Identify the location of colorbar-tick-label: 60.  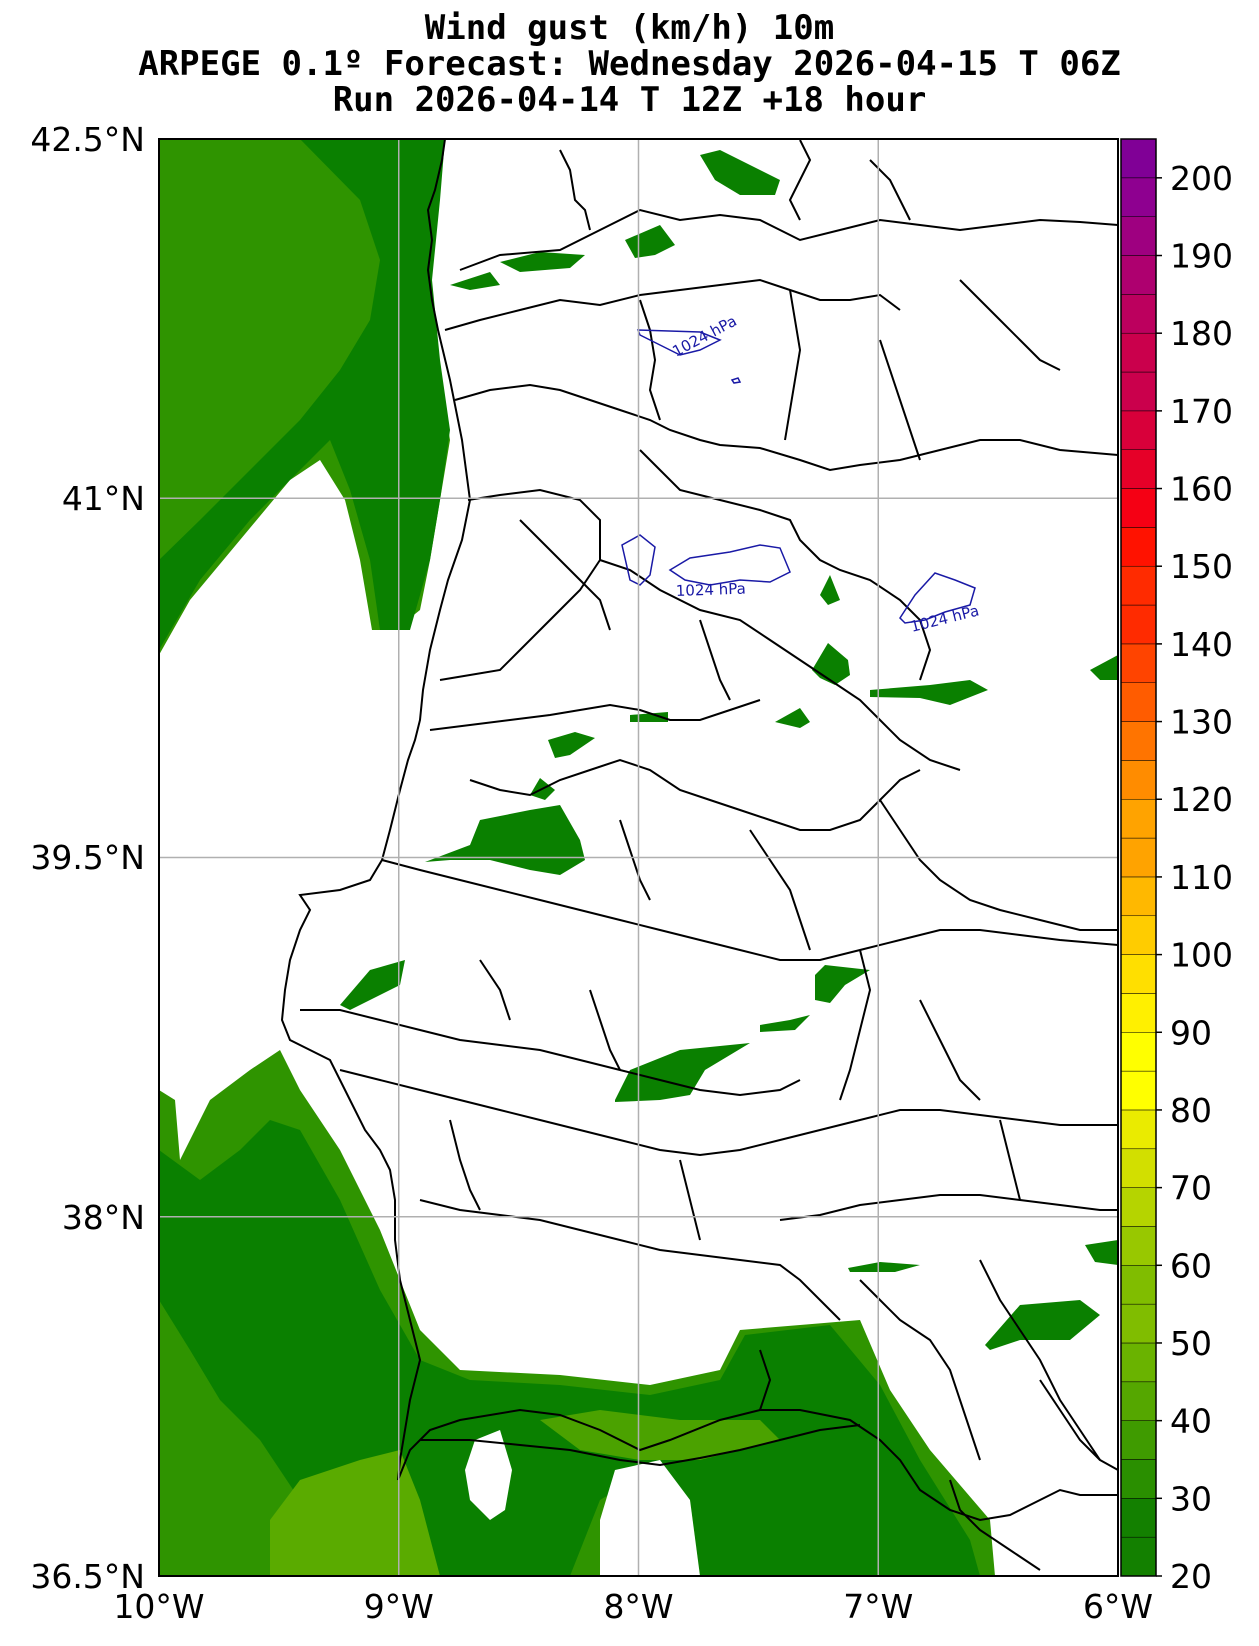
(1191, 1265).